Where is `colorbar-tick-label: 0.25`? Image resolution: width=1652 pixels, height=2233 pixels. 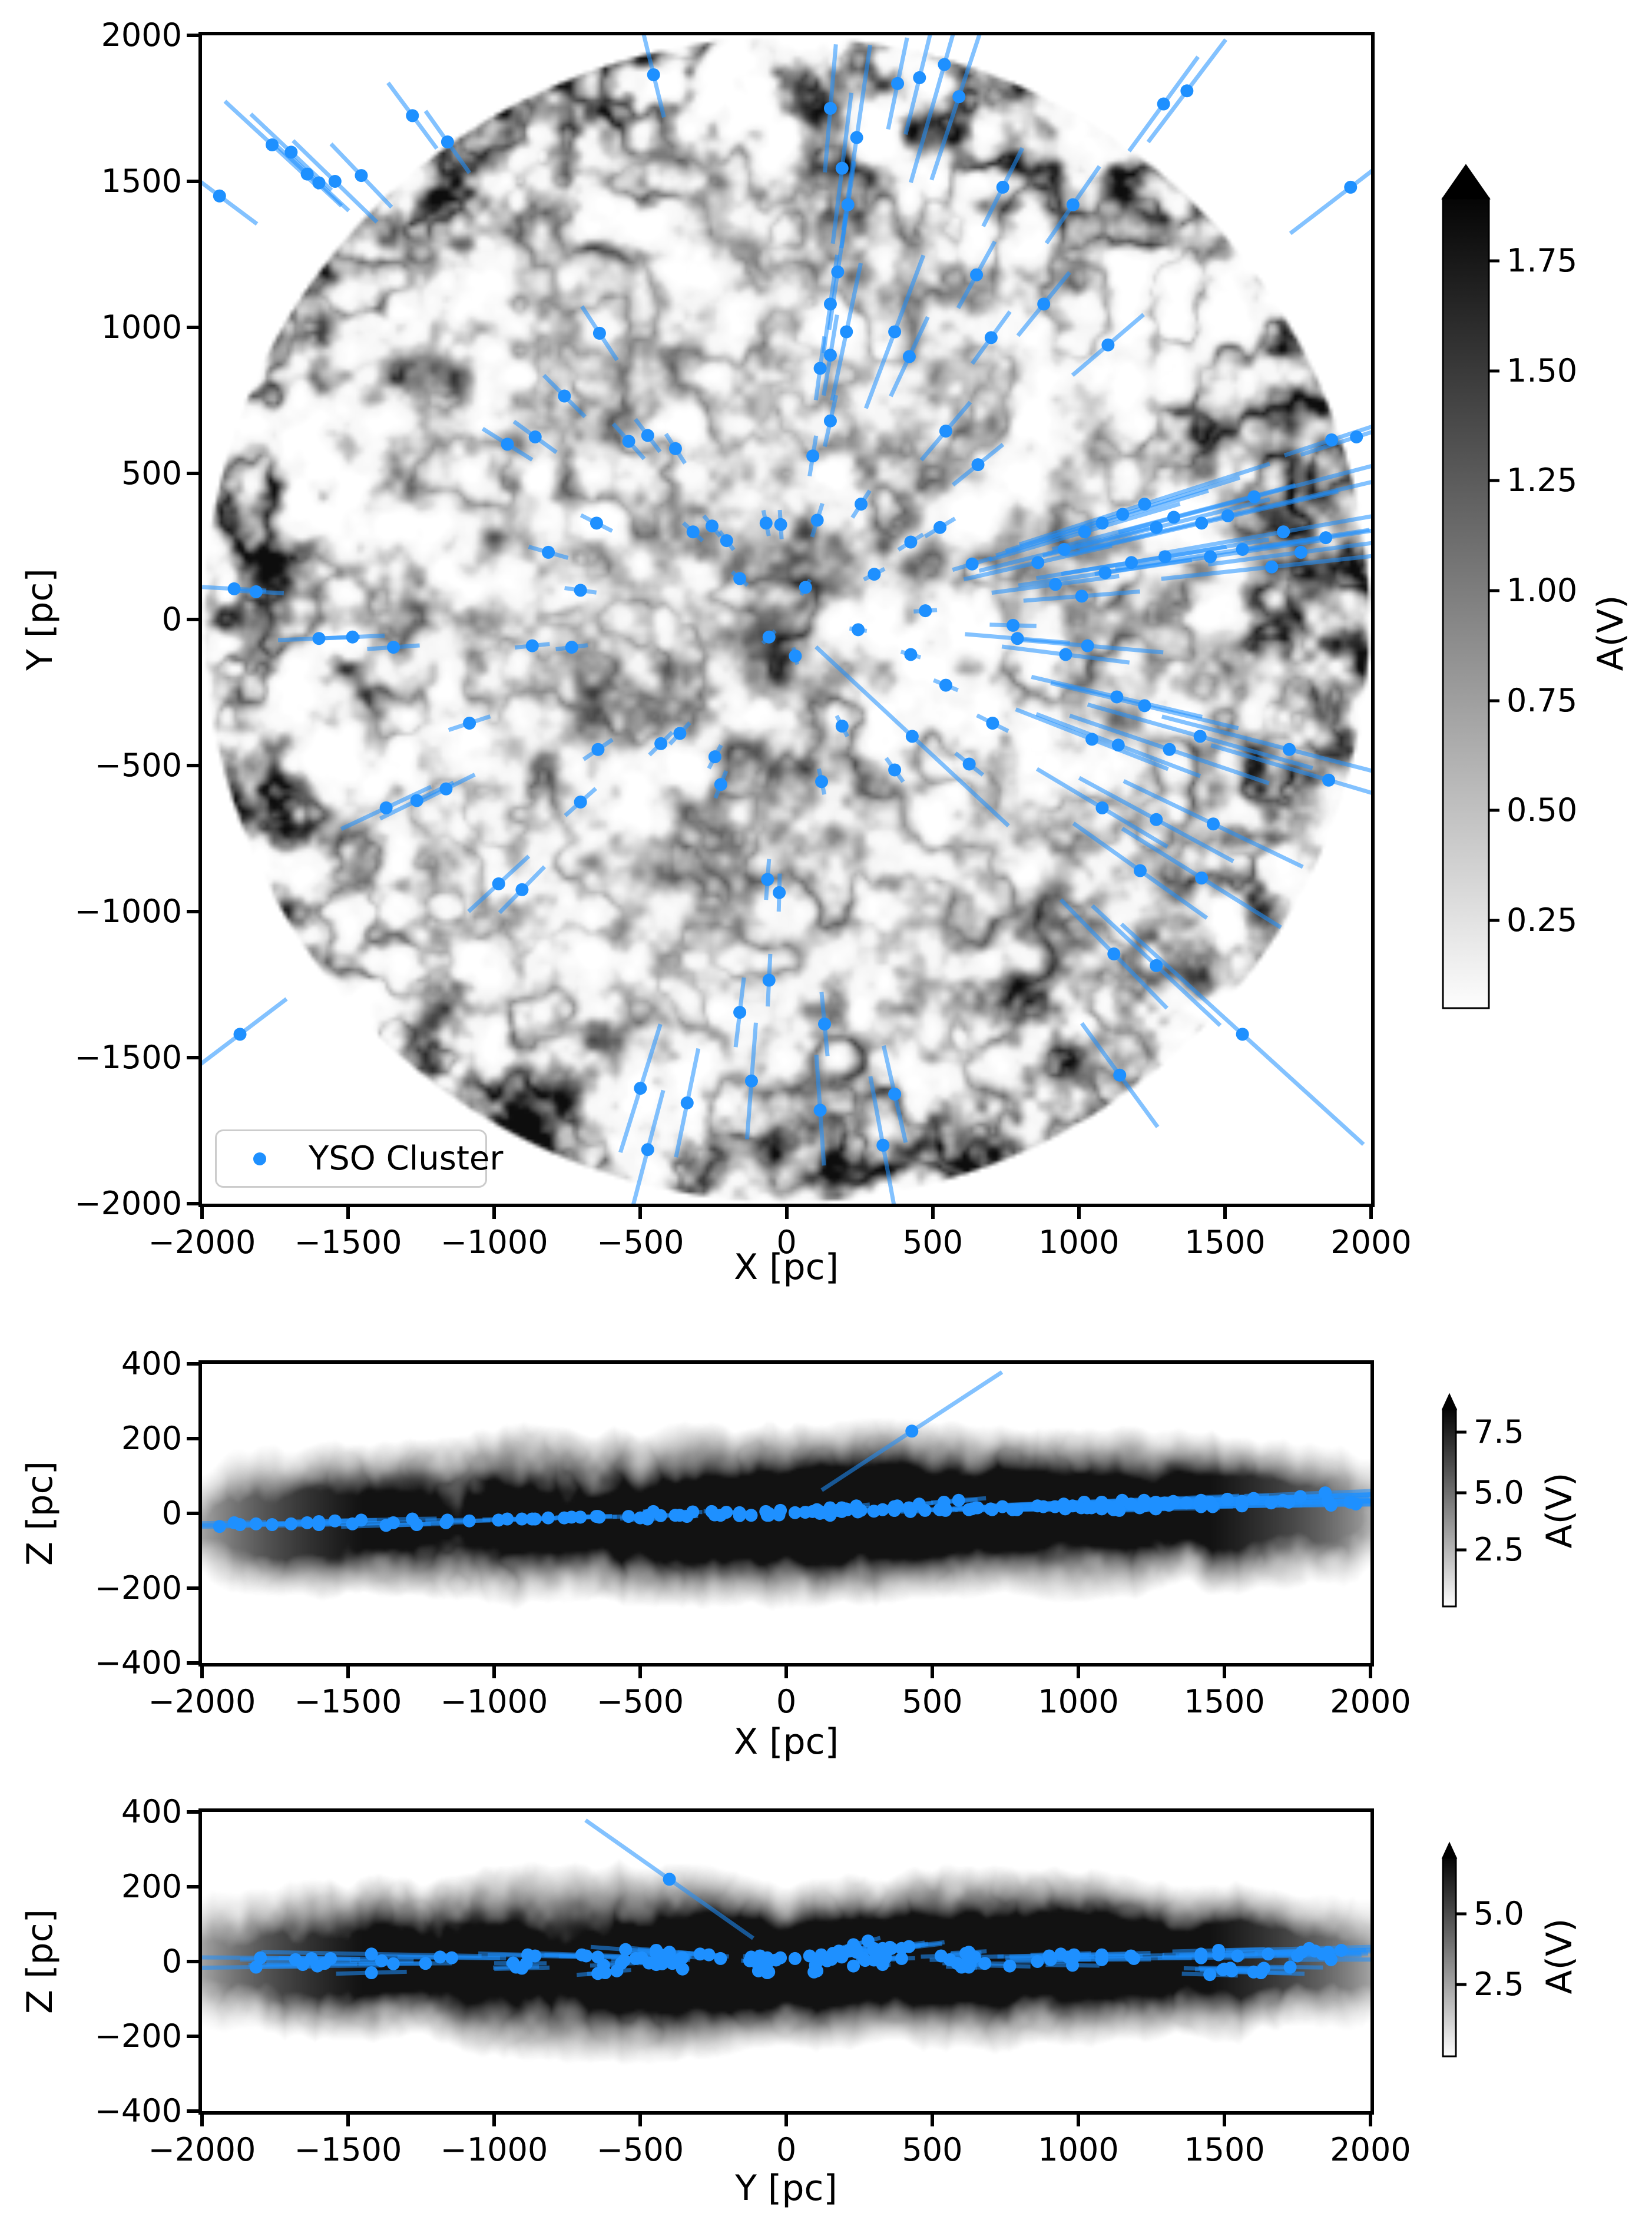
colorbar-tick-label: 0.25 is located at coordinates (1543, 920).